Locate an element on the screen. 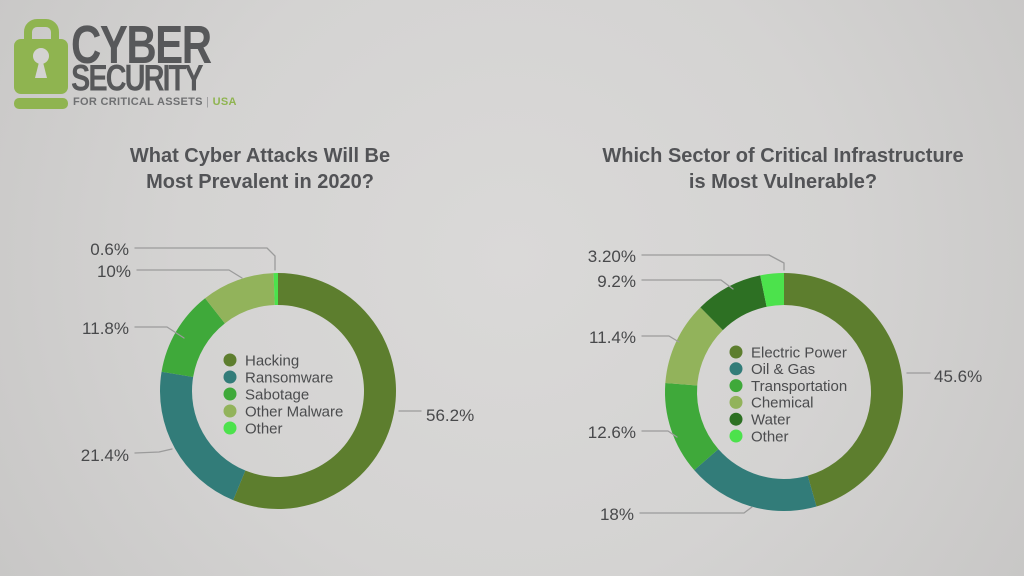 The width and height of the screenshot is (1024, 576). legend-swatch-hacking is located at coordinates (230, 360).